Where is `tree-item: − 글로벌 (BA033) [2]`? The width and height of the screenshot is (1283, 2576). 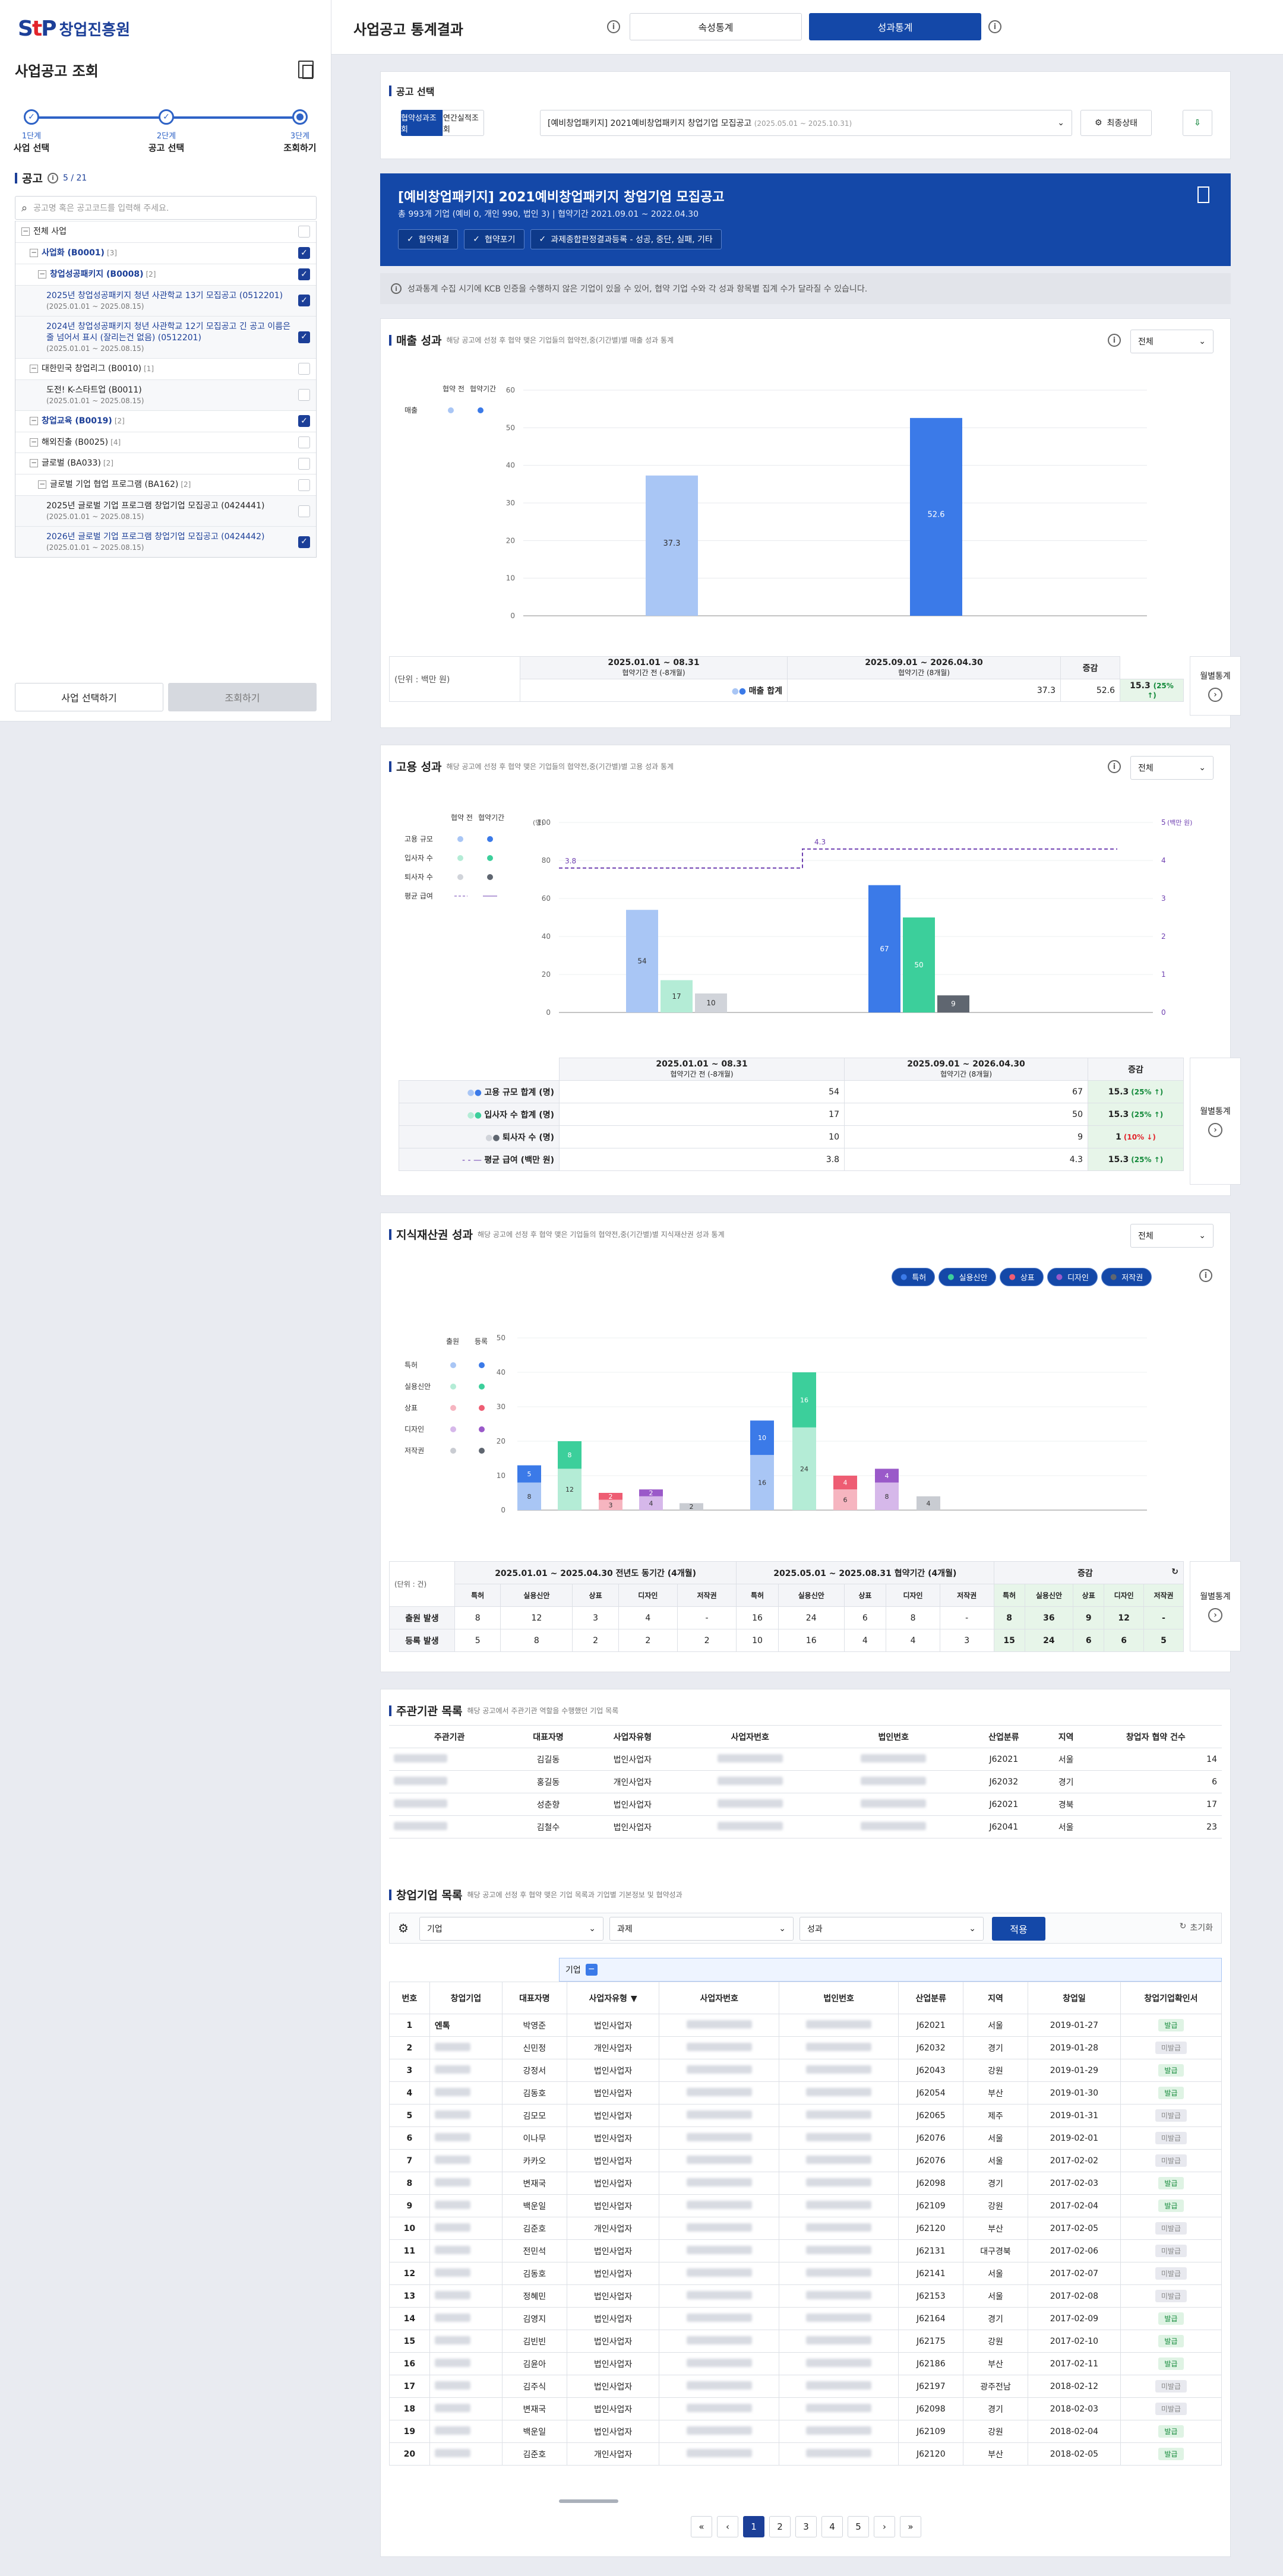 tree-item: − 글로벌 (BA033) [2] is located at coordinates (165, 463).